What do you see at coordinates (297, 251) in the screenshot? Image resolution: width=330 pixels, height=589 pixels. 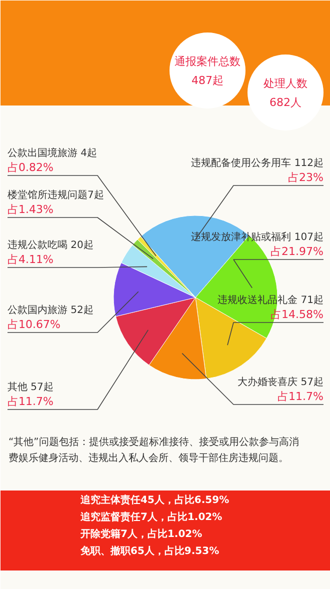 I see `data-label: 占21.97%` at bounding box center [297, 251].